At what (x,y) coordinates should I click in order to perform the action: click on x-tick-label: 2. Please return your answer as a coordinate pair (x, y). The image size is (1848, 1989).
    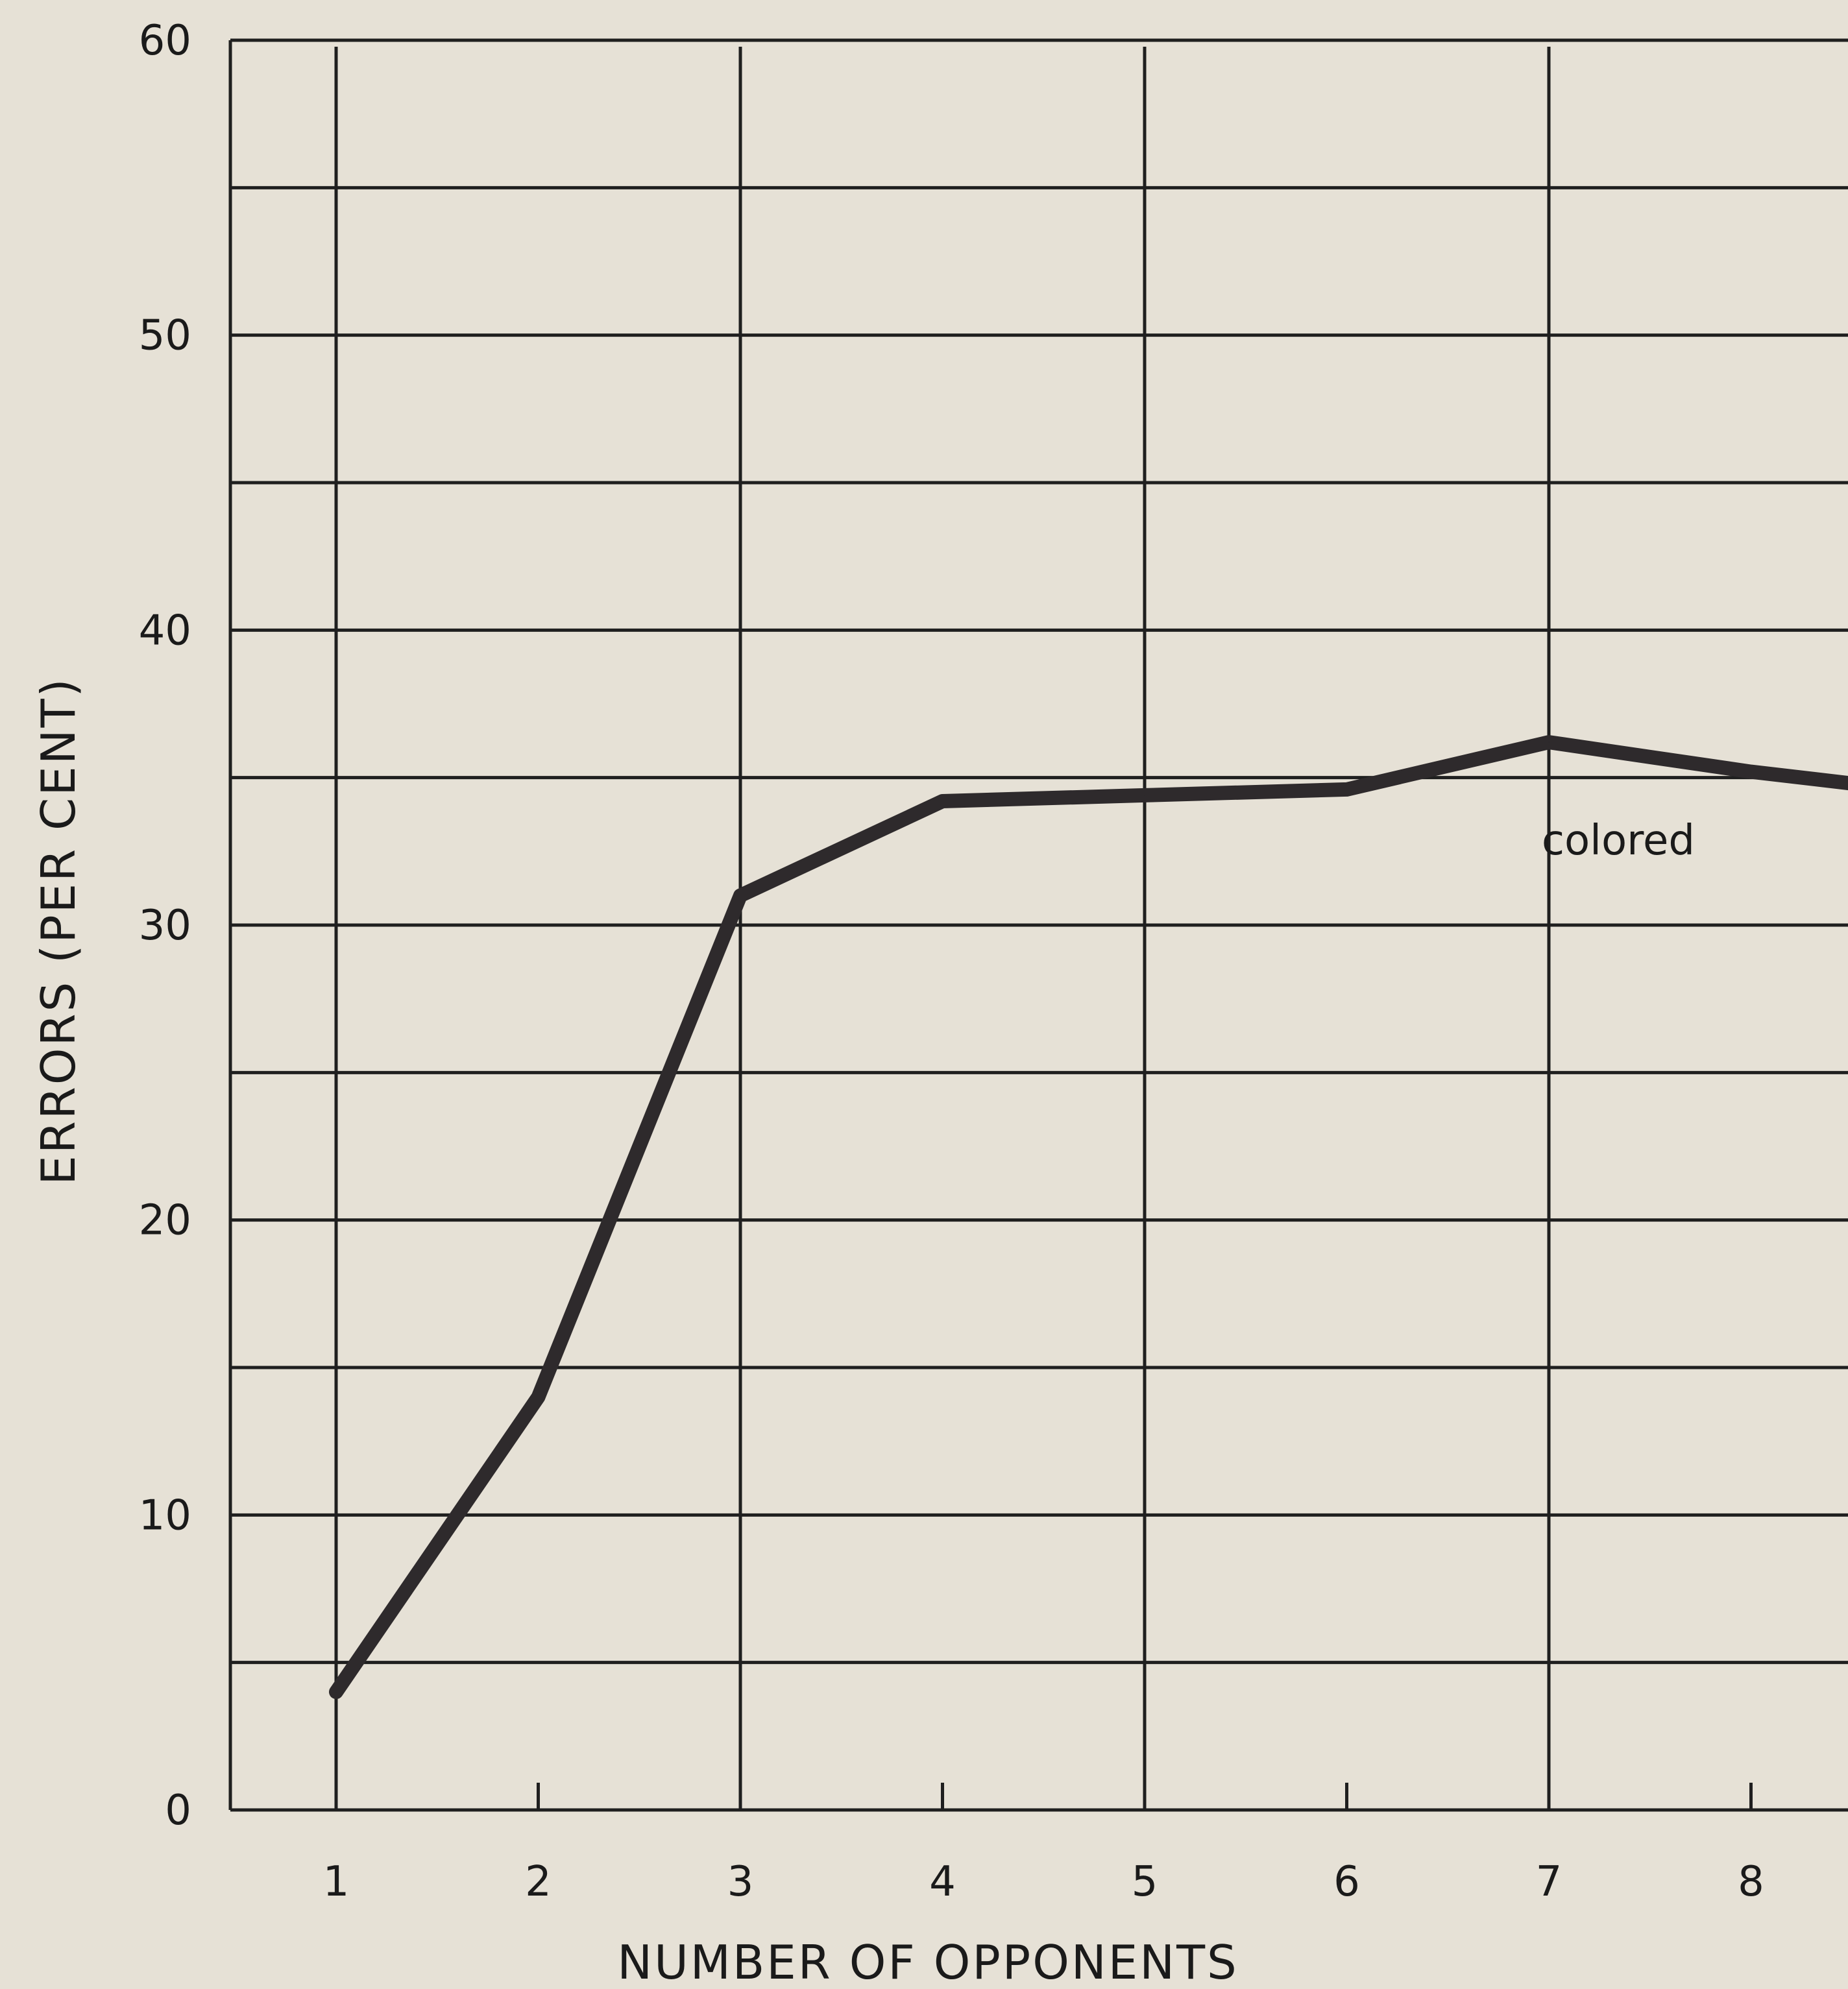
    Looking at the image, I should click on (538, 1882).